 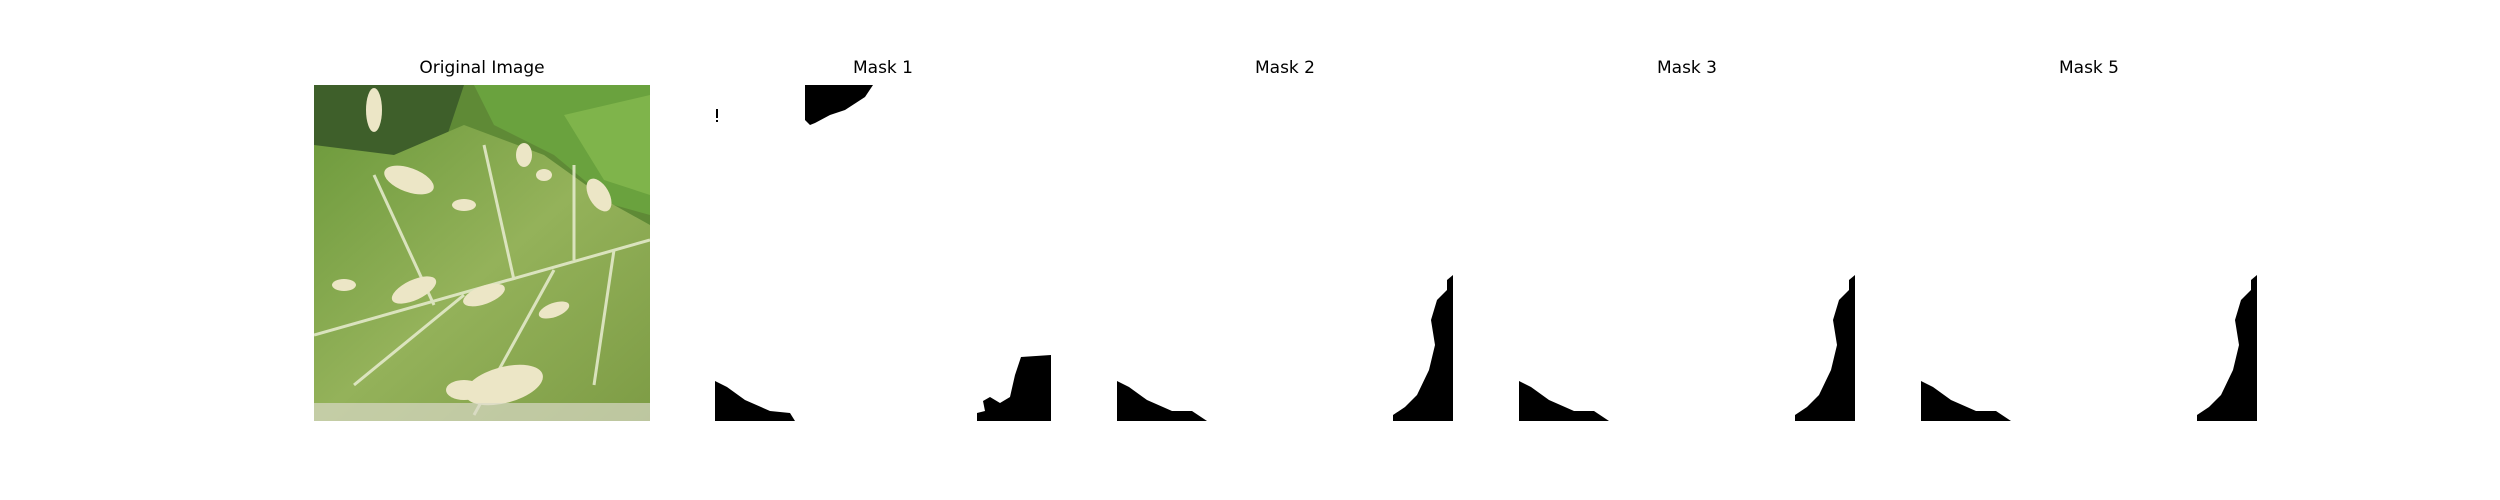 I want to click on panel-mask-3: Mask 3, so click(x=1687, y=250).